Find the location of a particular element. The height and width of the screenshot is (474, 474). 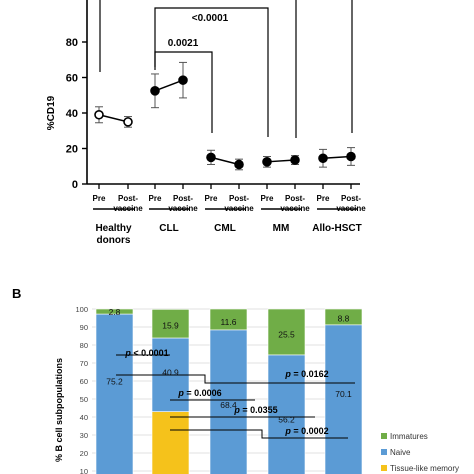

data-label: 40.9 is located at coordinates (170, 373).